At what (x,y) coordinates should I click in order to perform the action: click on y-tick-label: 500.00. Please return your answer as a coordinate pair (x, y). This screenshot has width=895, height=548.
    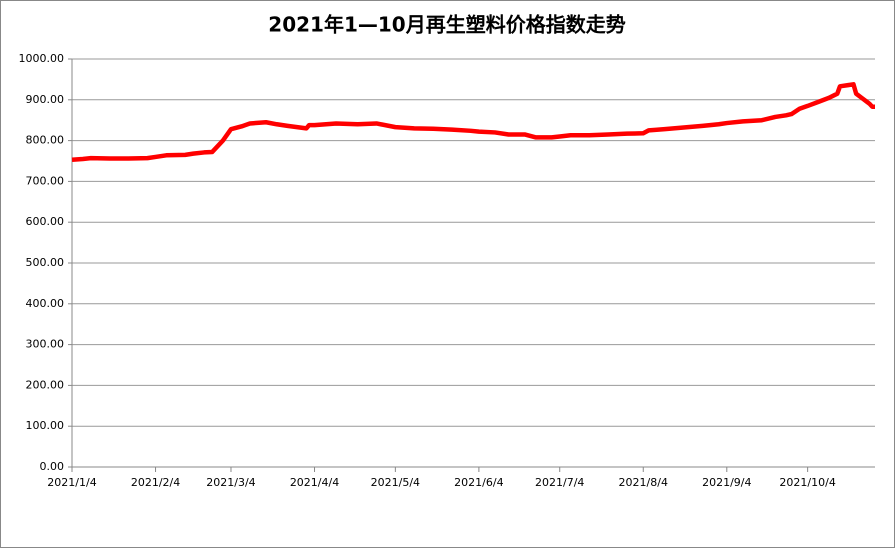
    Looking at the image, I should click on (45, 262).